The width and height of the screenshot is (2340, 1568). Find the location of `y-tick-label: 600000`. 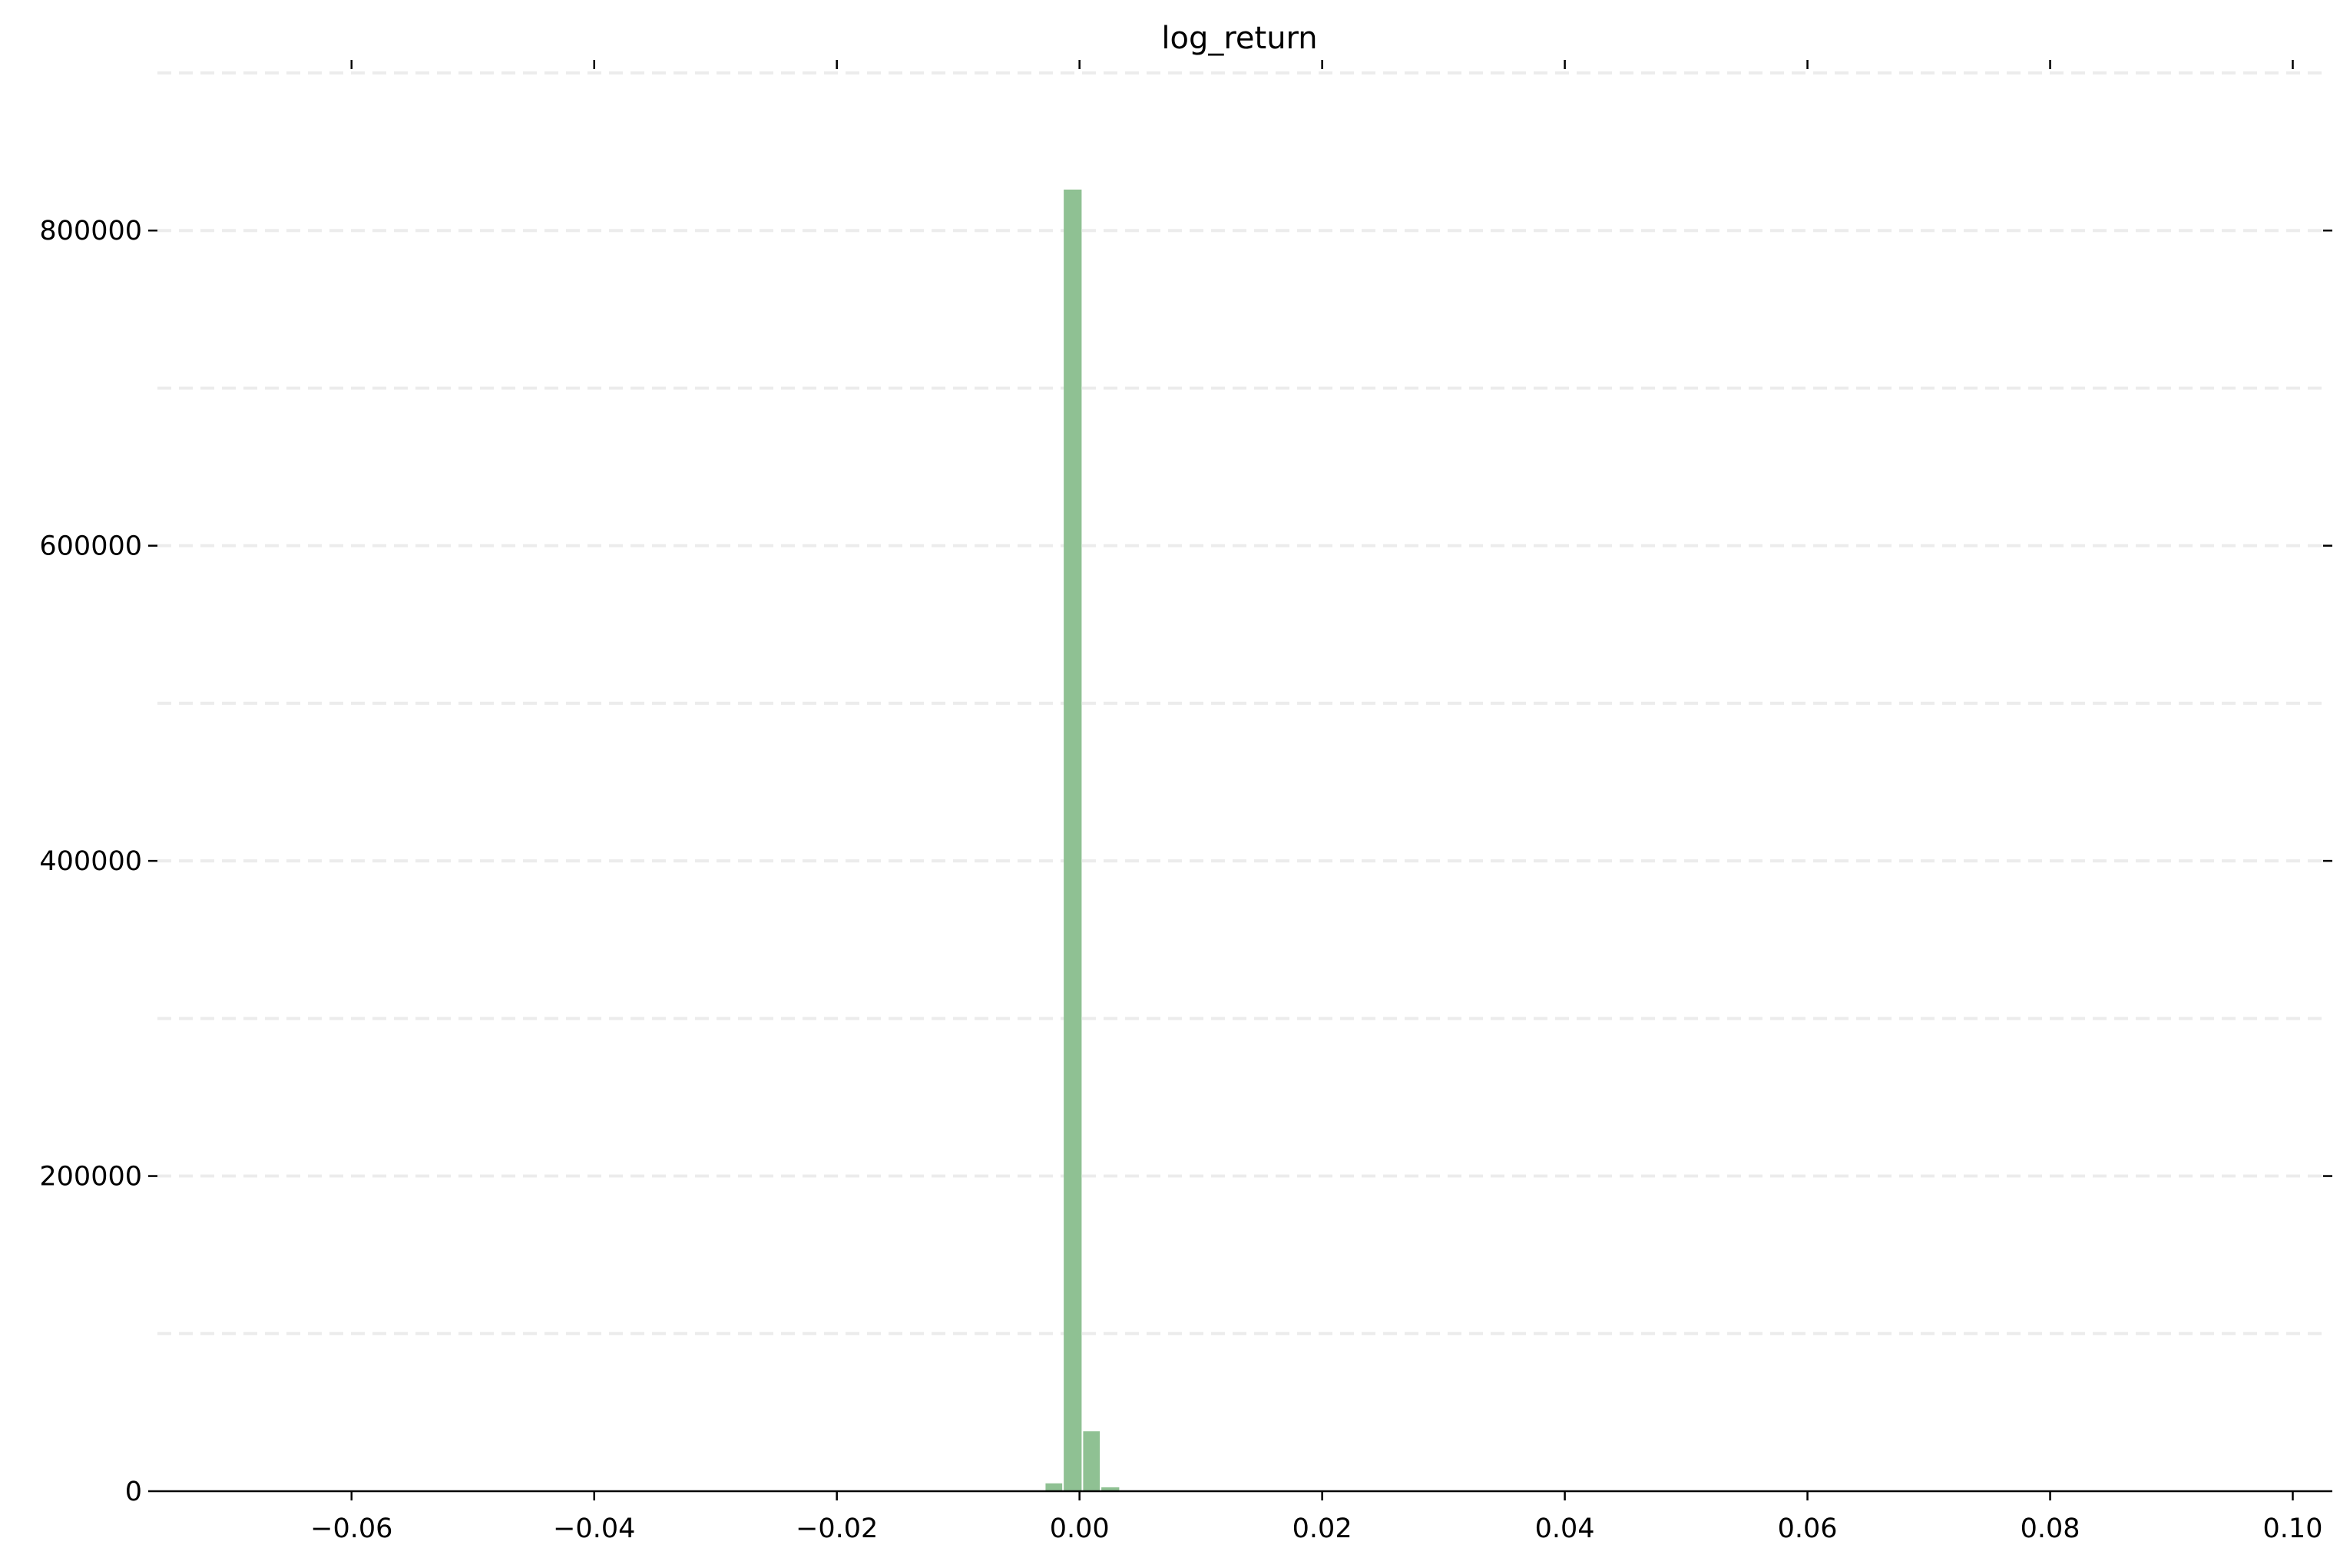

y-tick-label: 600000 is located at coordinates (90, 547).